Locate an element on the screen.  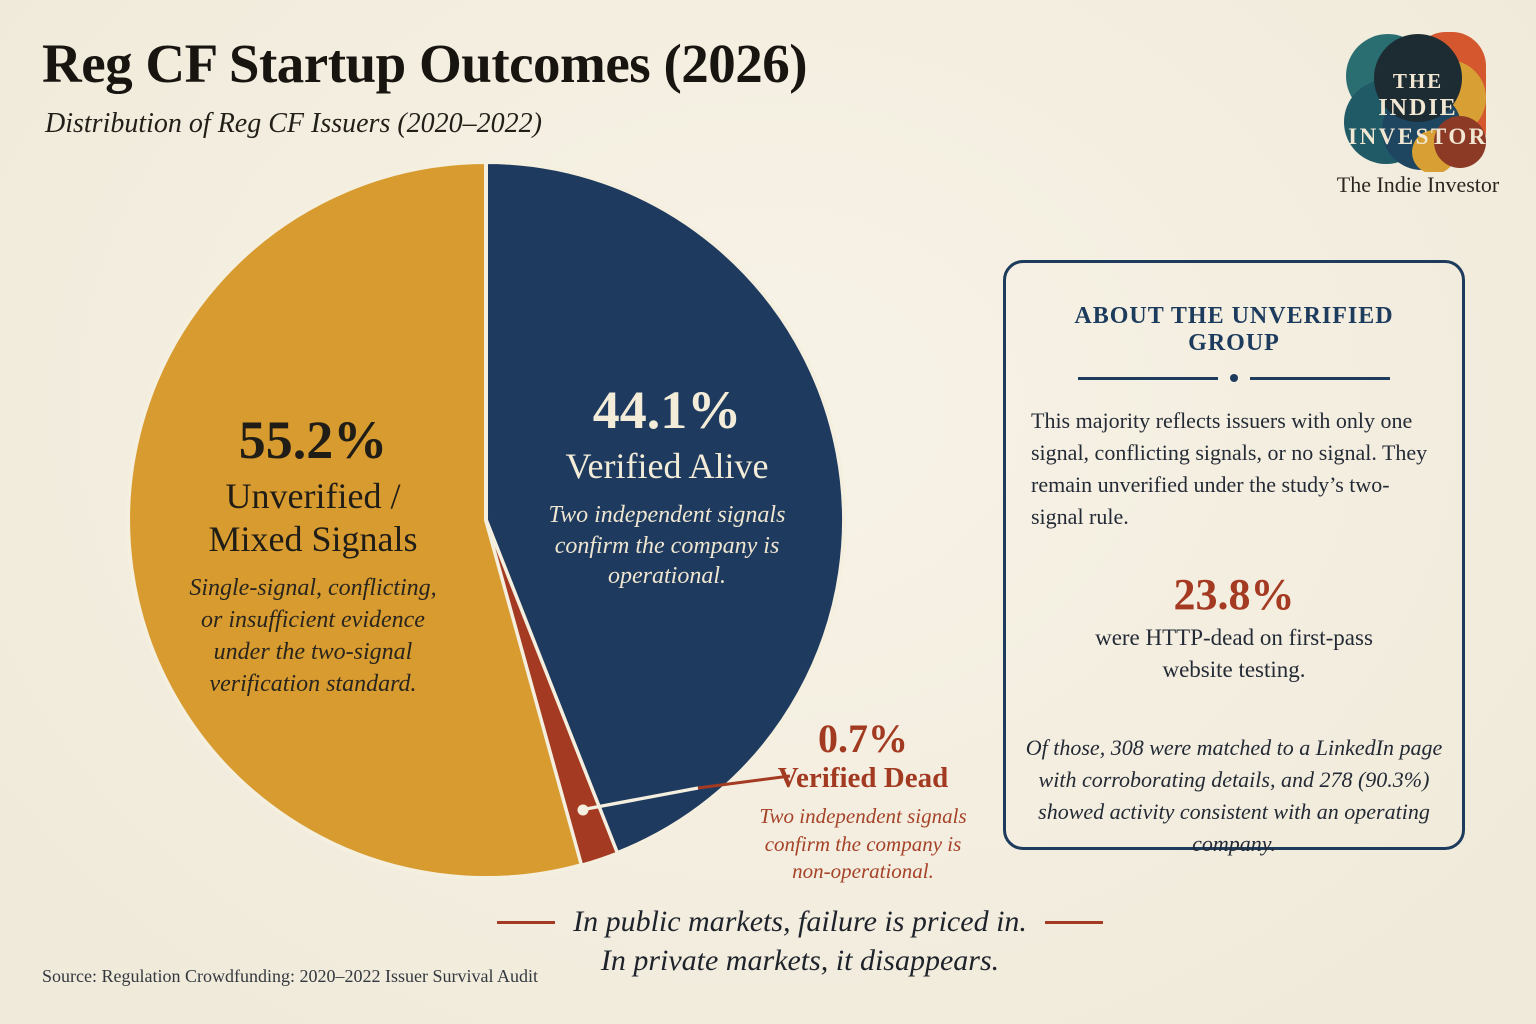
stat-value: 23.8% is located at coordinates (1234, 595).